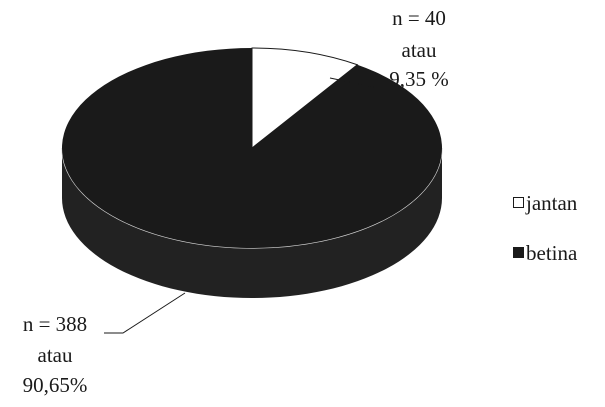 This screenshot has height=407, width=605. I want to click on data-label-betina: n = 388 atau 90,65%, so click(55, 354).